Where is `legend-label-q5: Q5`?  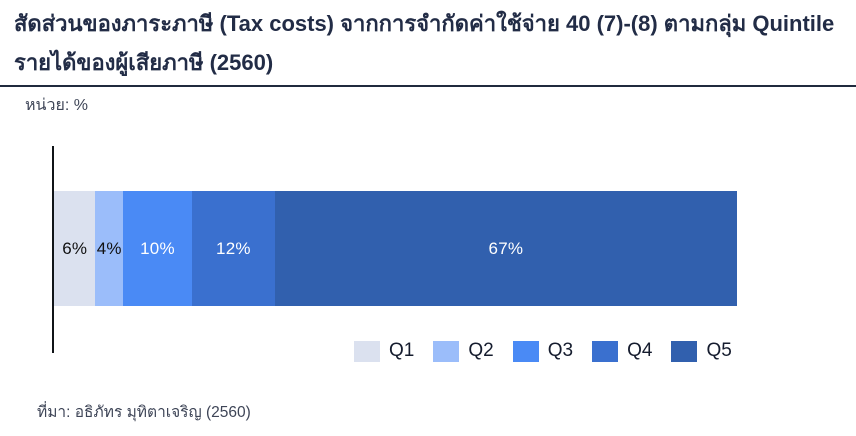 legend-label-q5: Q5 is located at coordinates (719, 350).